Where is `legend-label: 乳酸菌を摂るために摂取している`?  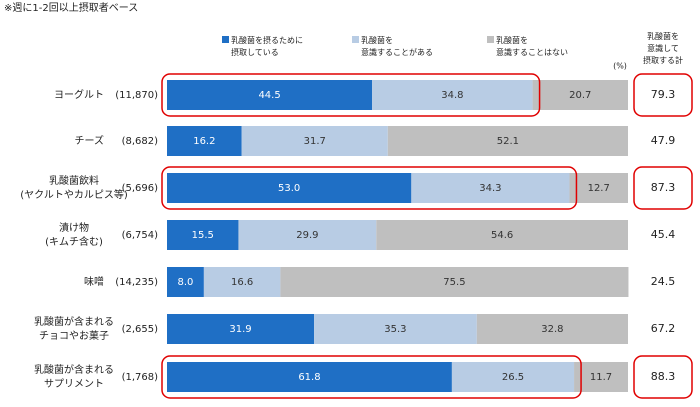 legend-label: 乳酸菌を摂るために摂取している is located at coordinates (267, 46).